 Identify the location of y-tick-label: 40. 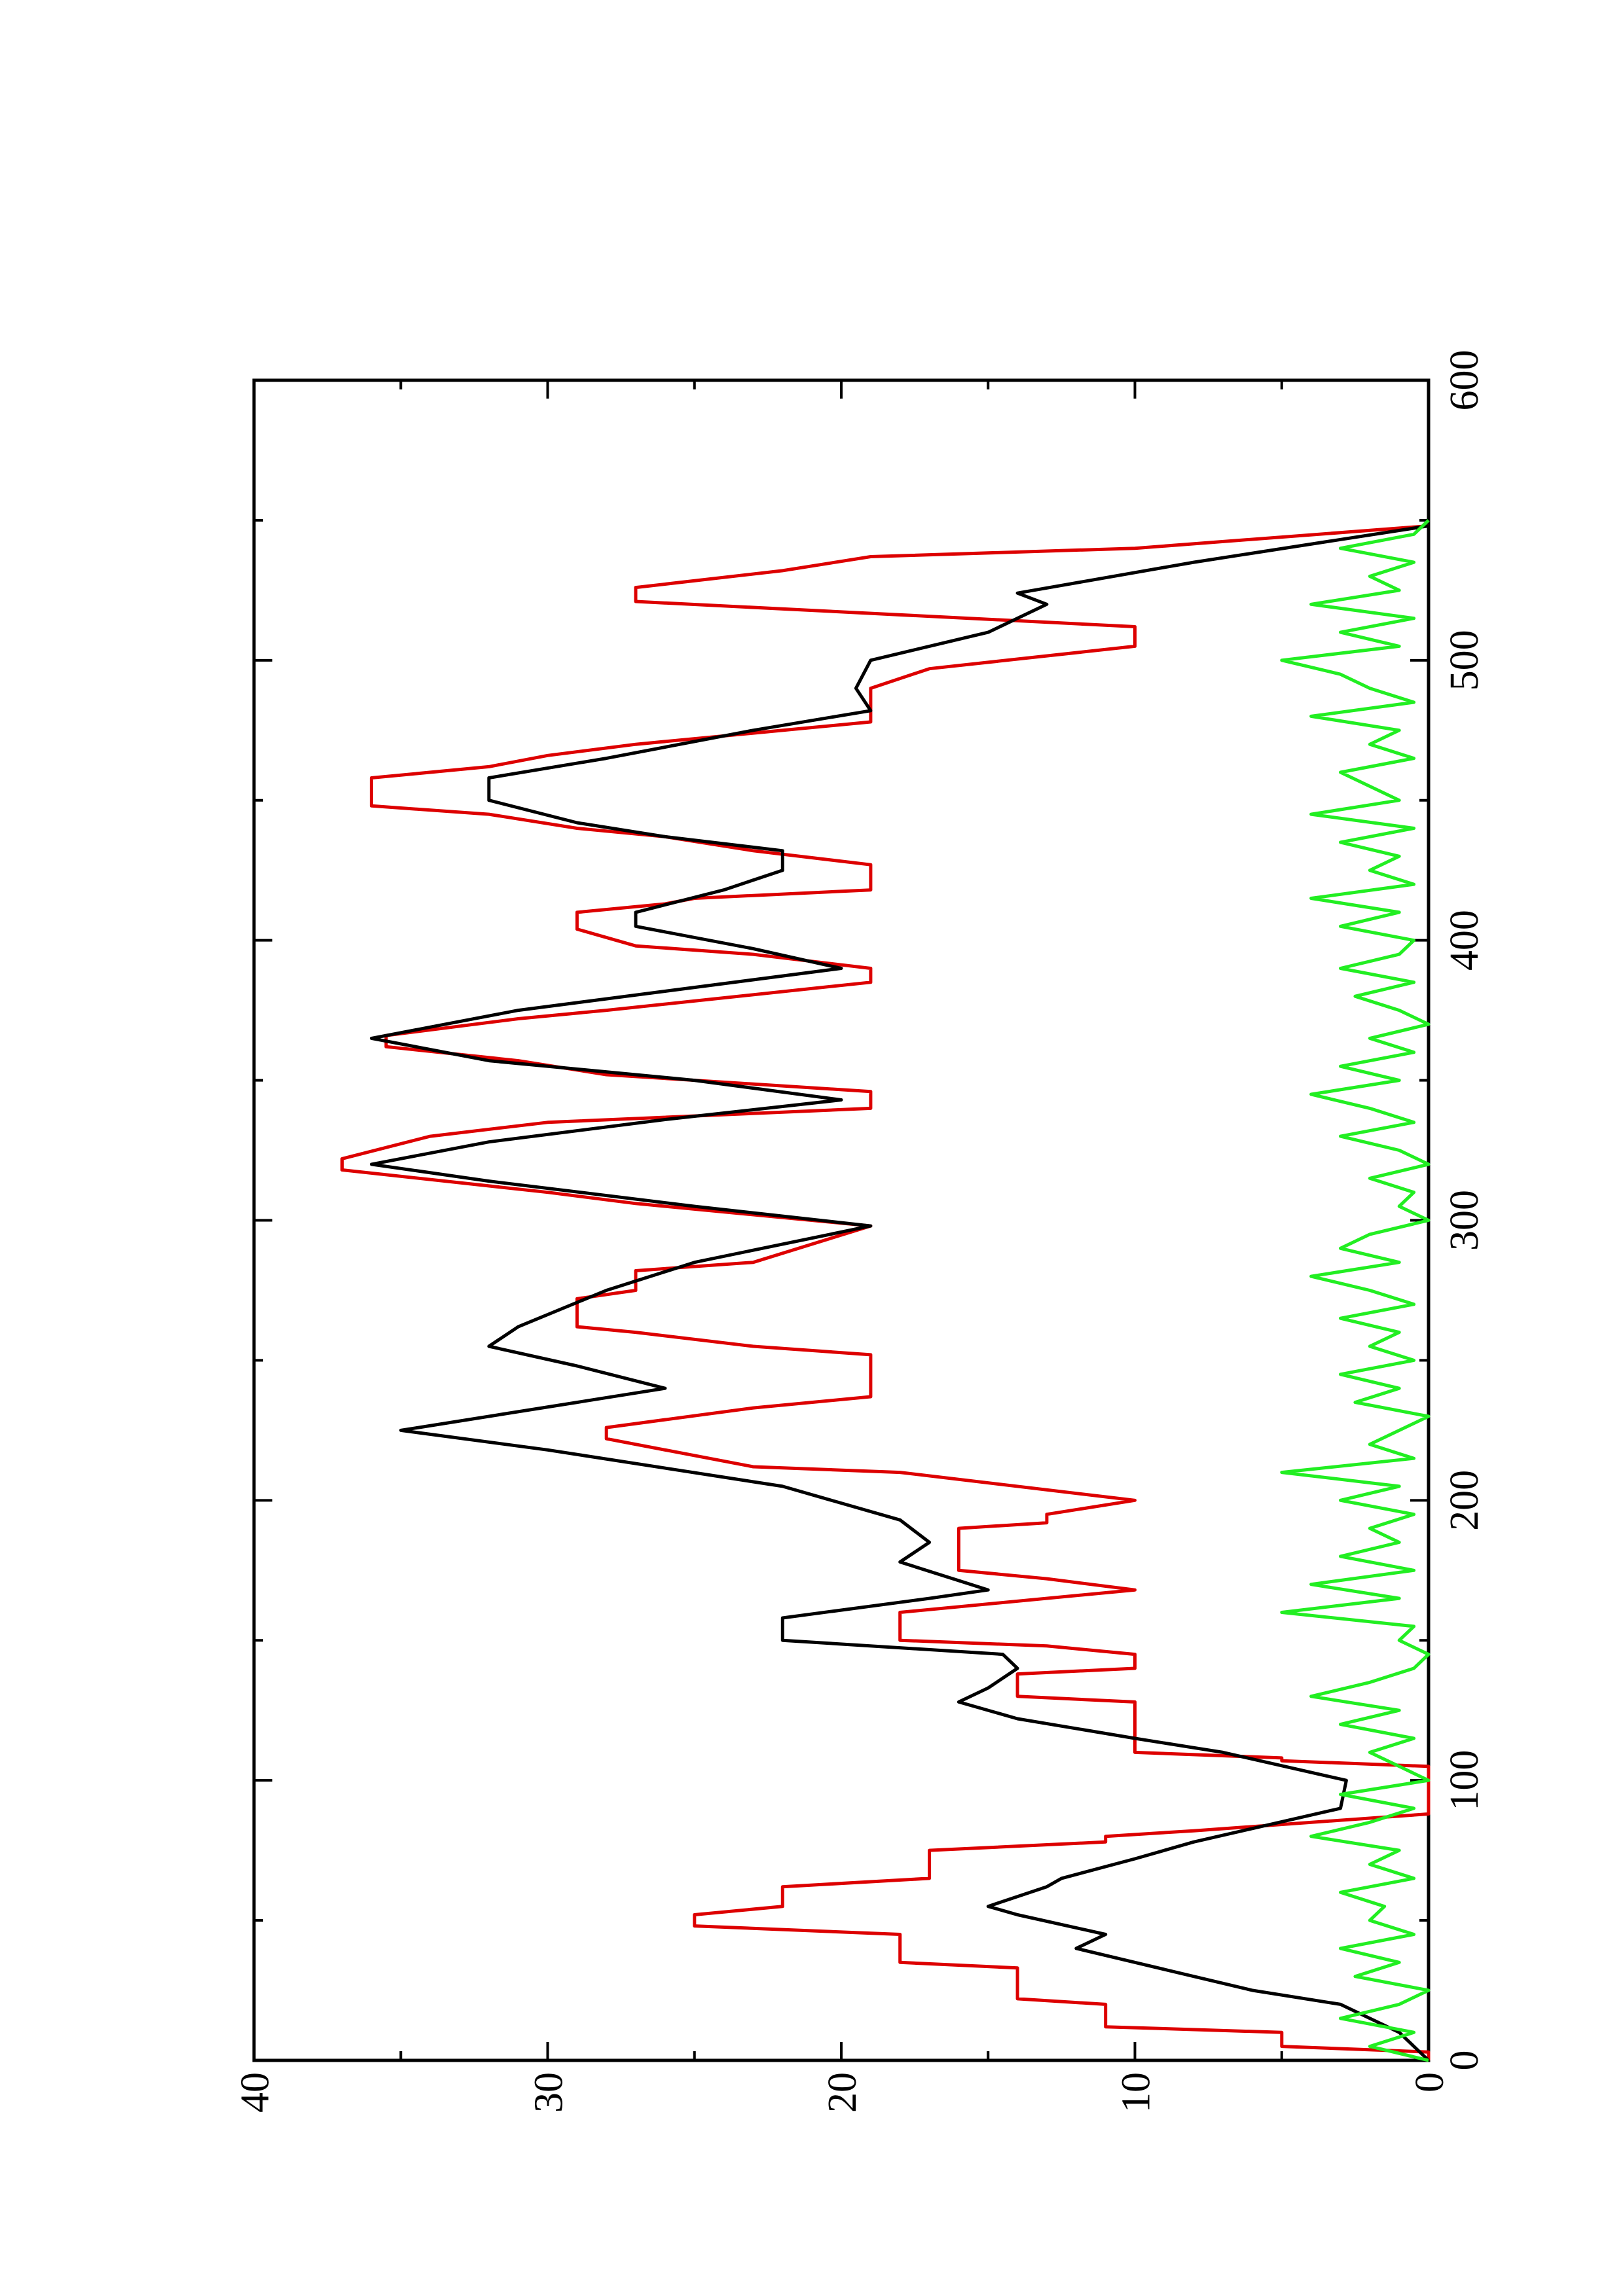
(255, 2092).